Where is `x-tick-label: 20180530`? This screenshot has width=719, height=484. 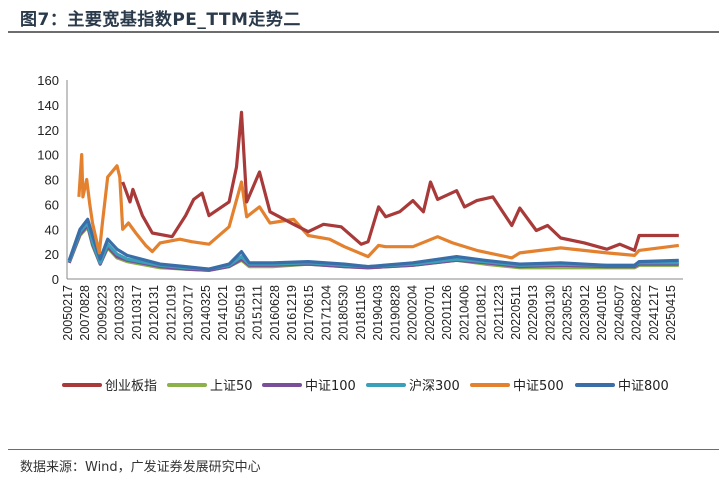 x-tick-label: 20180530 is located at coordinates (344, 313).